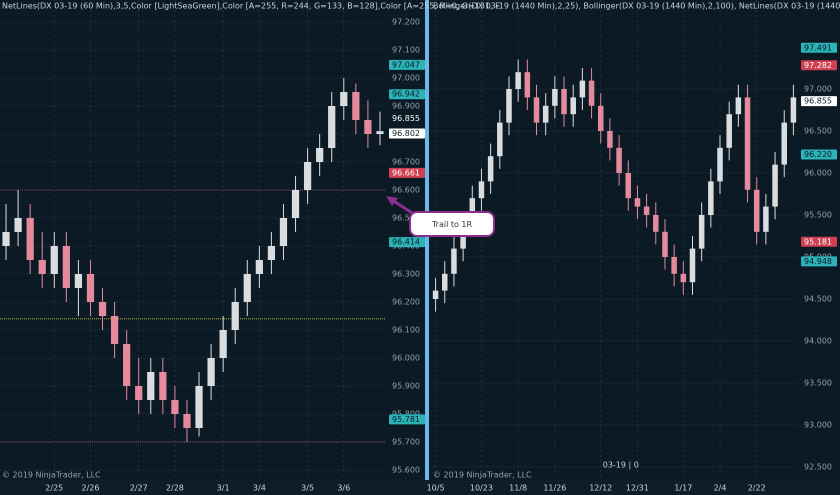 The image size is (840, 495). I want to click on x-tick-label: 3/5, so click(307, 488).